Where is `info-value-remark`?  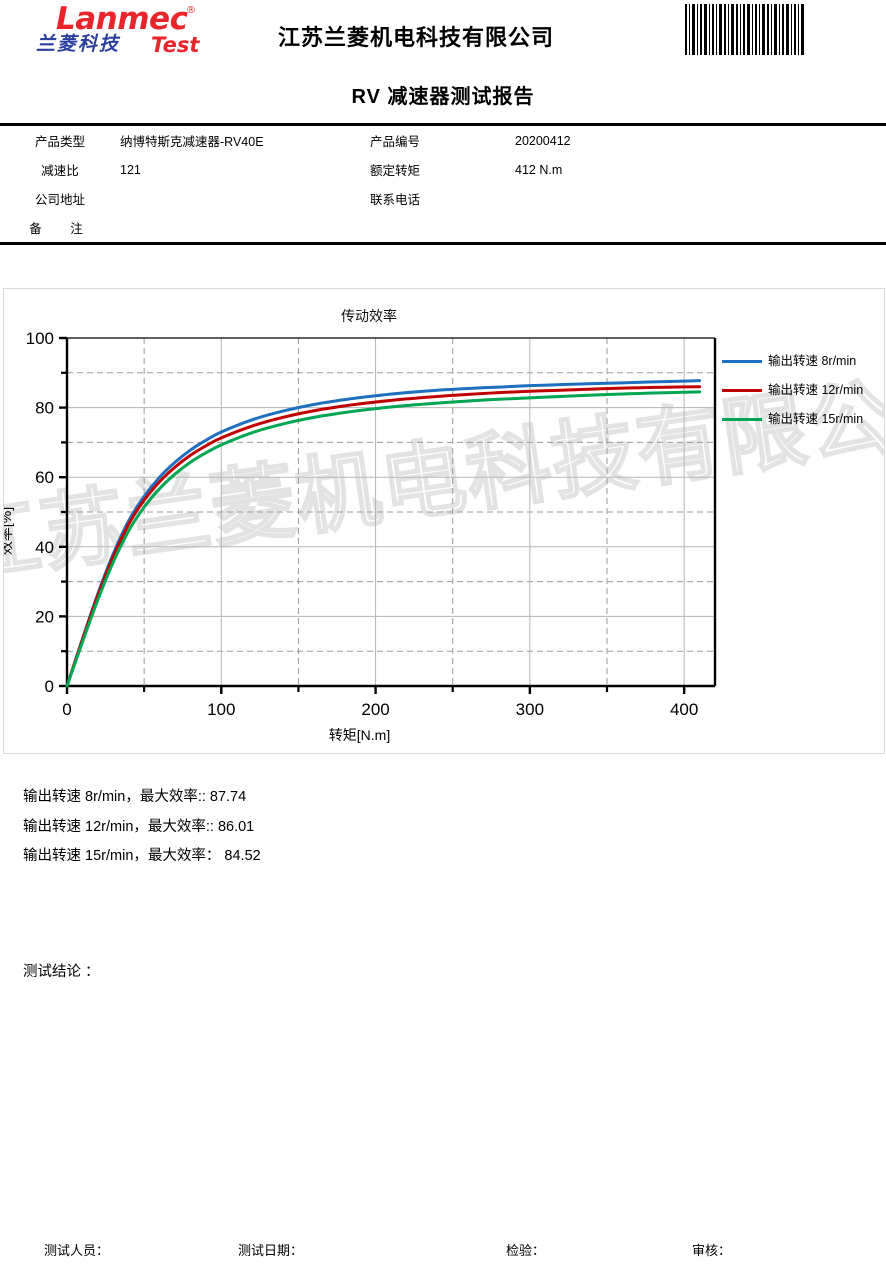
info-value-remark is located at coordinates (245, 227).